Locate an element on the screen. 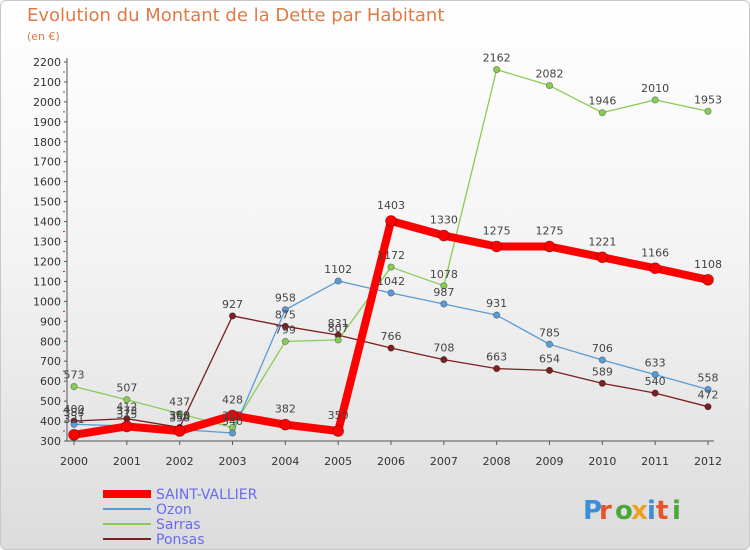 The height and width of the screenshot is (550, 750). logo-letter: P is located at coordinates (592, 511).